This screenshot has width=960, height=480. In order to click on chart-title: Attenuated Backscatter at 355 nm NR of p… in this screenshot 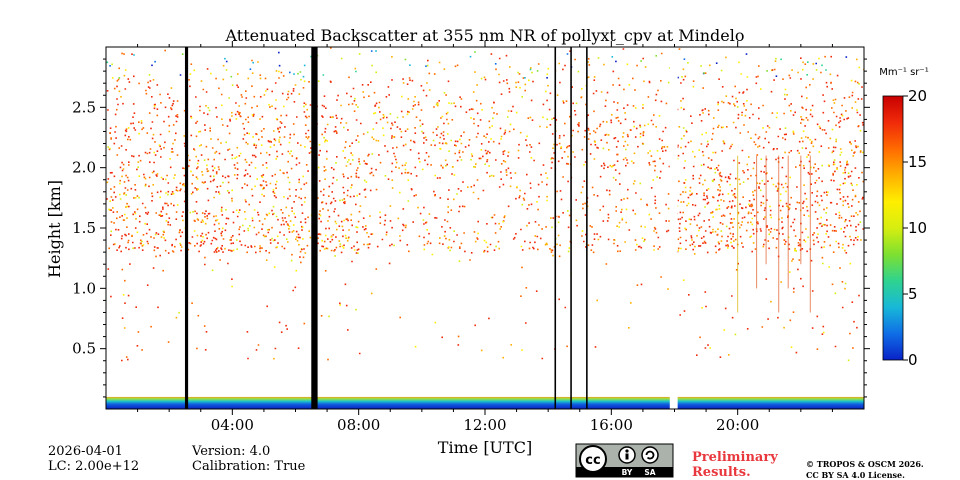, I will do `click(485, 35)`.